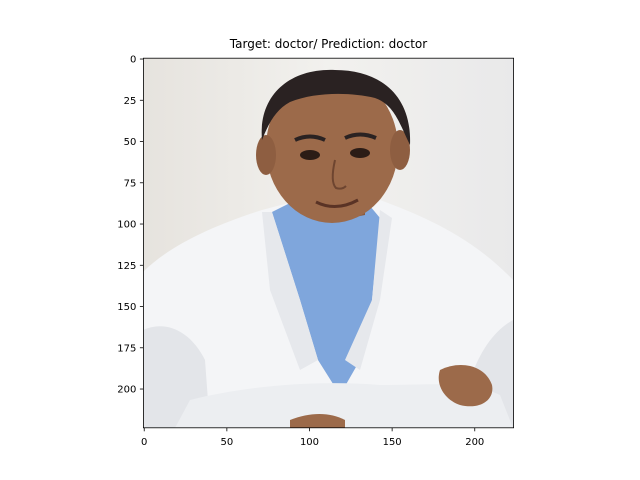 This screenshot has height=480, width=640. Describe the element at coordinates (130, 183) in the screenshot. I see `y-tick-label: 75` at that location.